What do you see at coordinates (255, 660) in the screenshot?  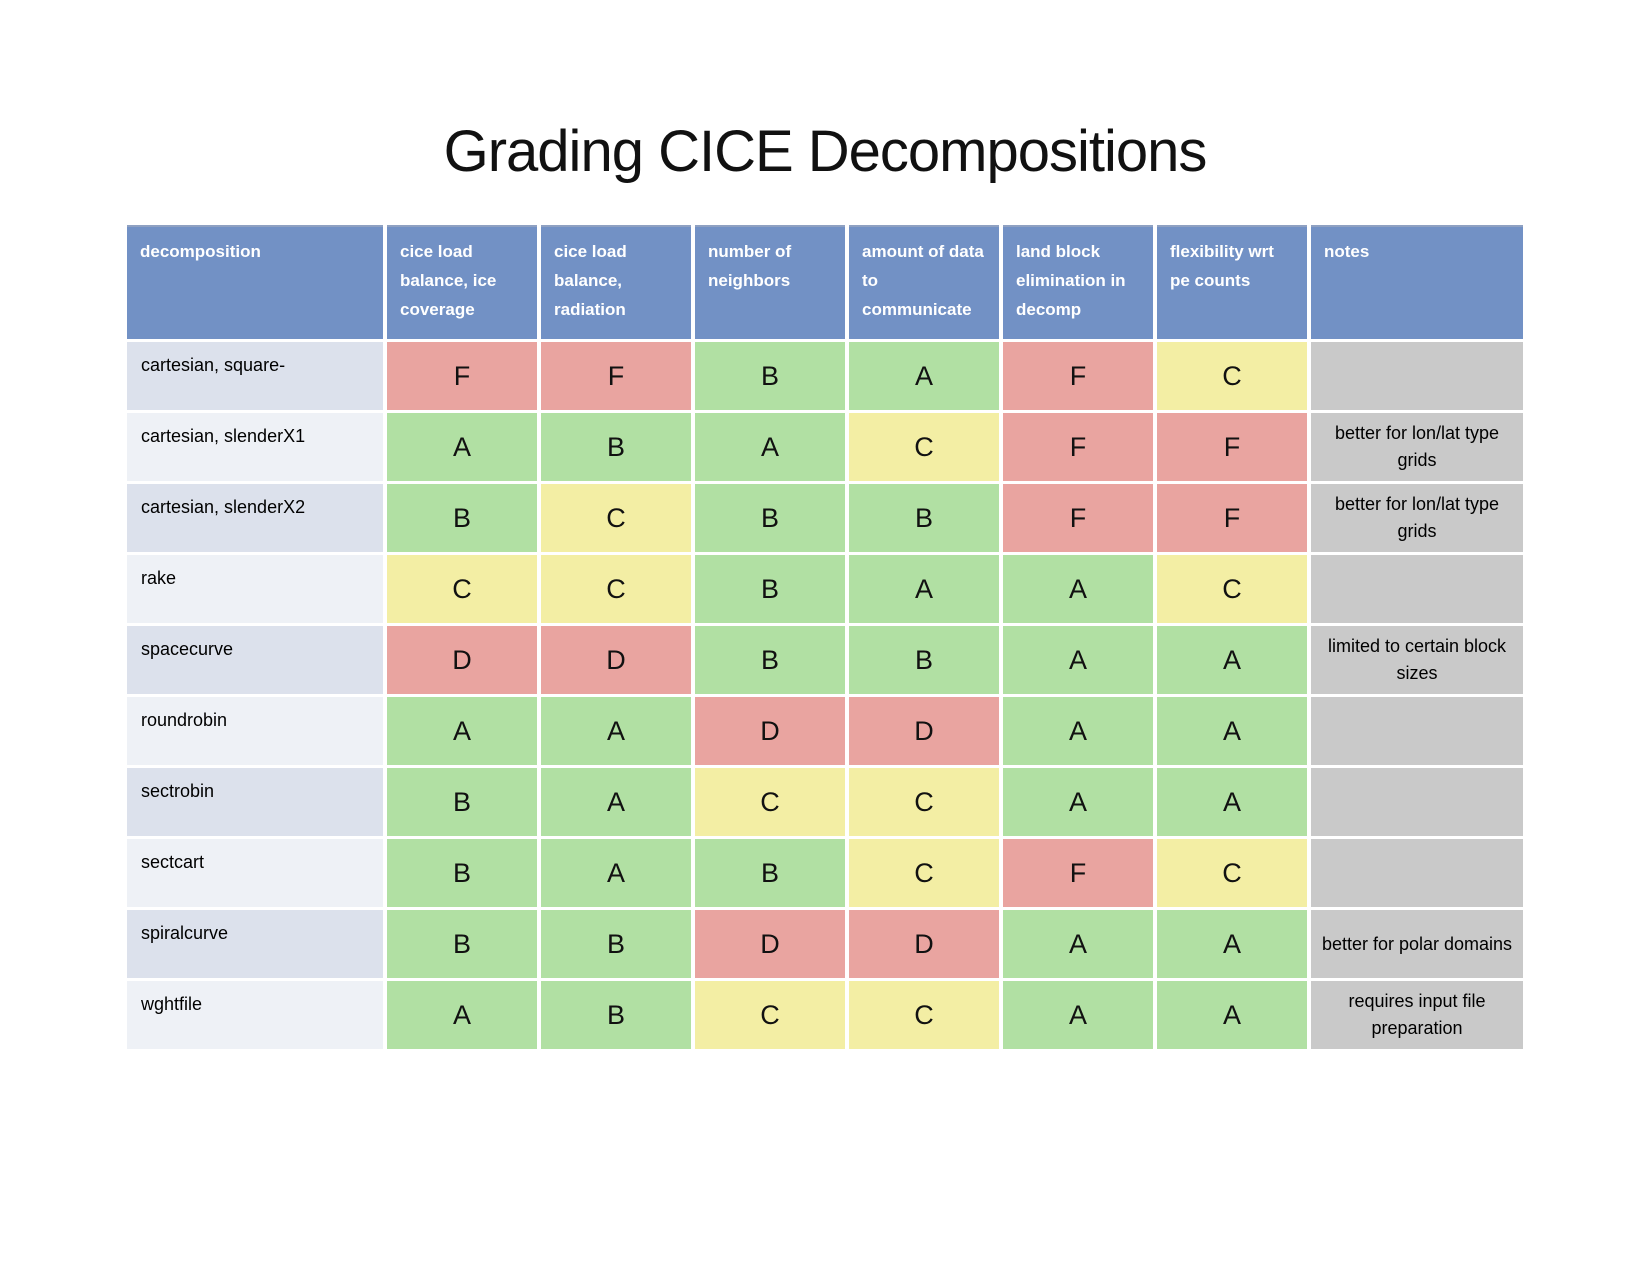 I see `row-label: spacecurve` at bounding box center [255, 660].